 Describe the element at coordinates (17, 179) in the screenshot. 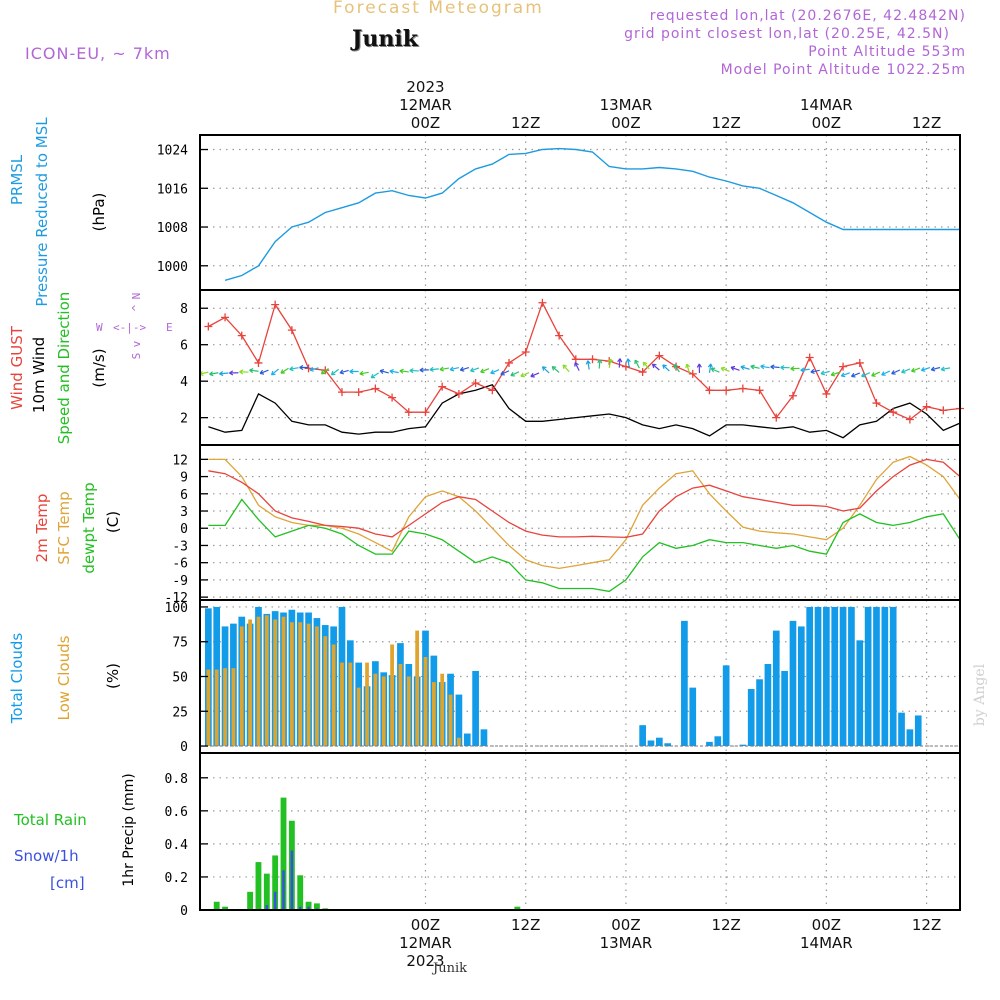

I see `pressure-label-1: PRMSL` at that location.